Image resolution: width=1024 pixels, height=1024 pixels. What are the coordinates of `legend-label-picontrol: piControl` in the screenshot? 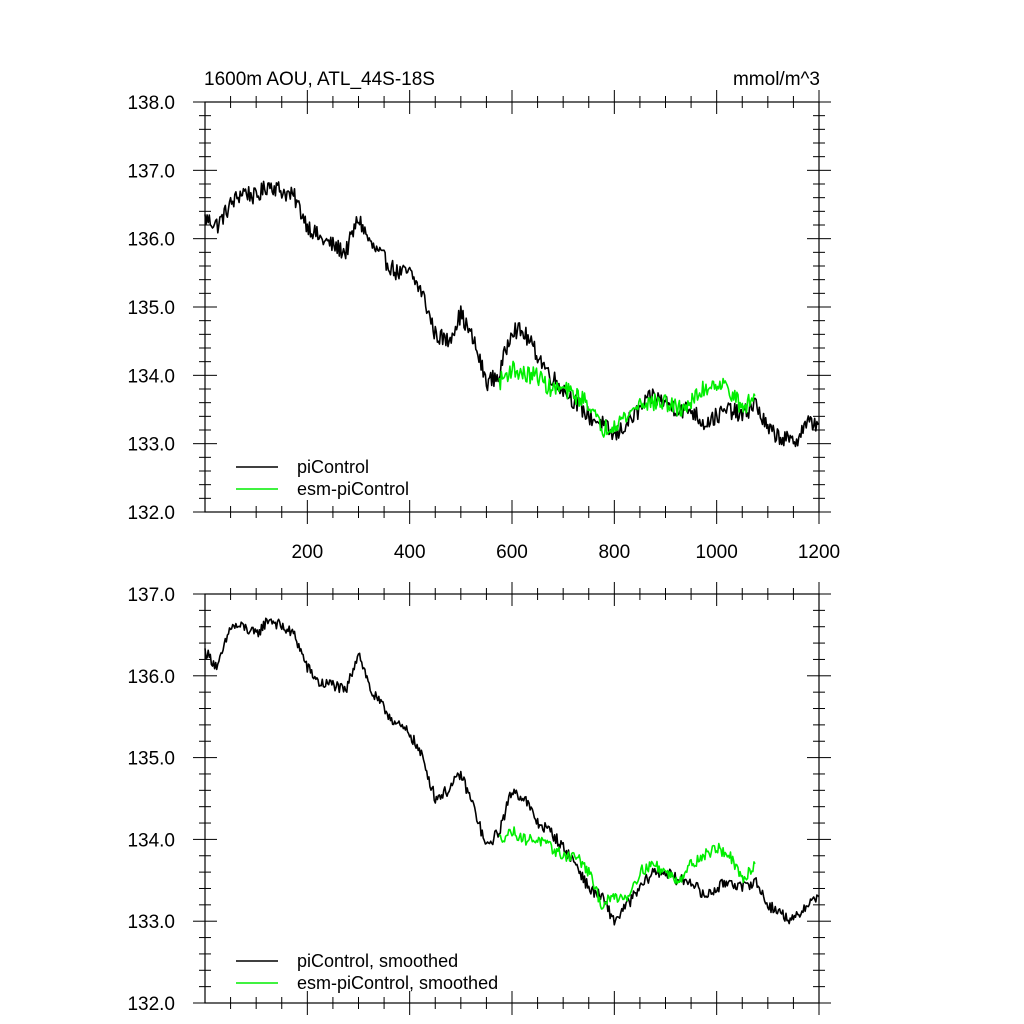 It's located at (333, 467).